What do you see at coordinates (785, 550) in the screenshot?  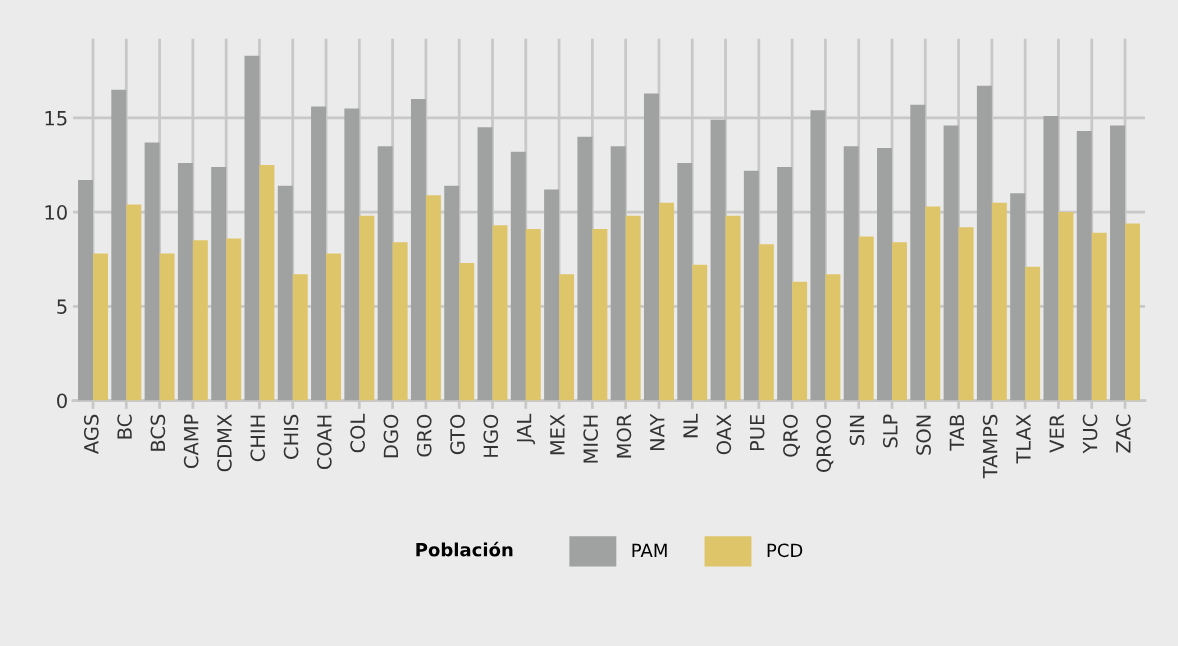 I see `legend-label: PCD` at bounding box center [785, 550].